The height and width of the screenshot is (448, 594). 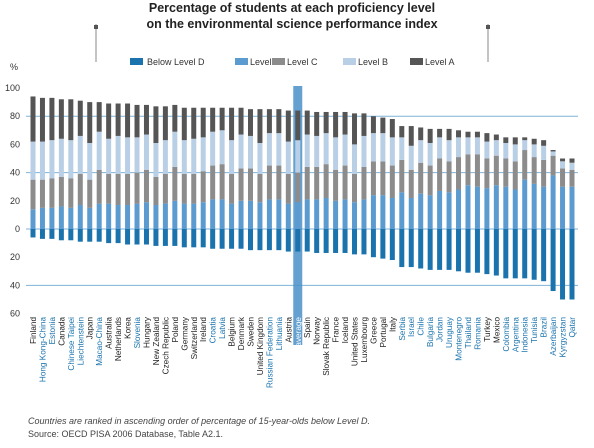 What do you see at coordinates (269, 352) in the screenshot?
I see `x-tick-label: Russian Federation` at bounding box center [269, 352].